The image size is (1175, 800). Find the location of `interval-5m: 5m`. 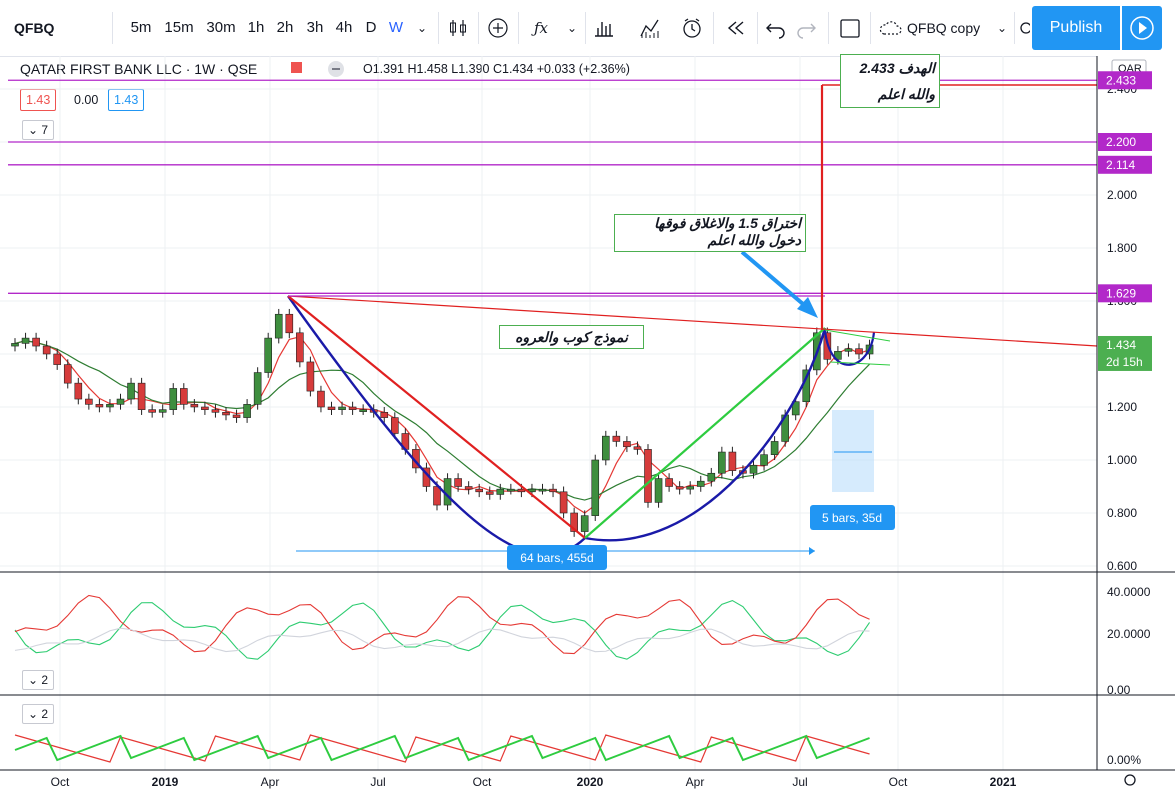

interval-5m: 5m is located at coordinates (141, 27).